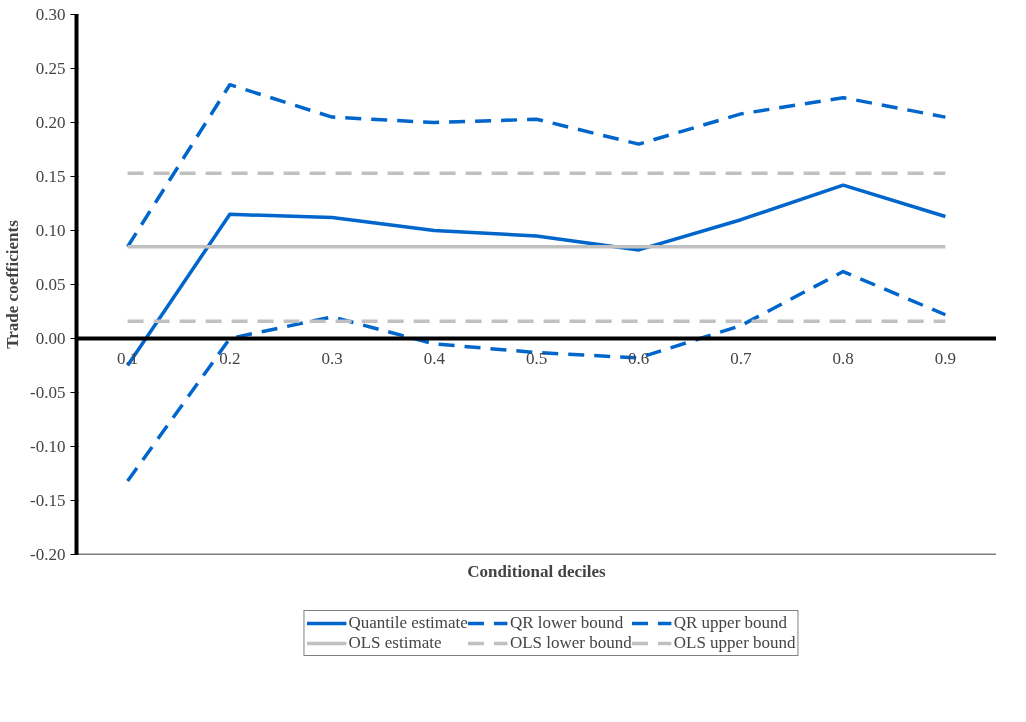 Image resolution: width=1026 pixels, height=722 pixels. I want to click on legend-label: OLS estimate, so click(395, 643).